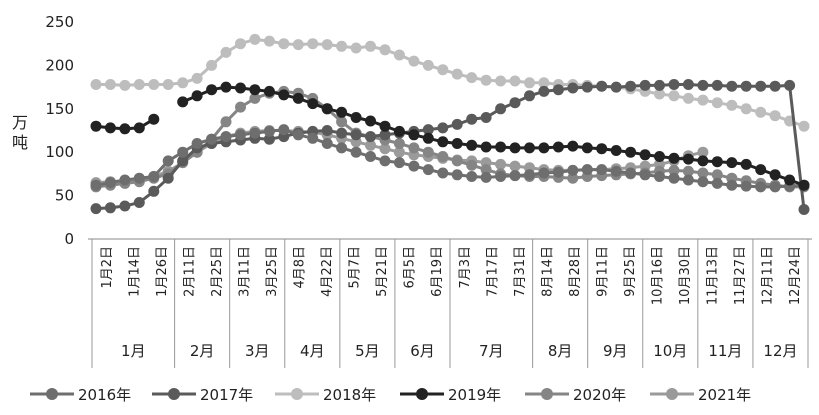 This screenshot has height=415, width=819. I want to click on x-tick-label: 7月31日, so click(520, 271).